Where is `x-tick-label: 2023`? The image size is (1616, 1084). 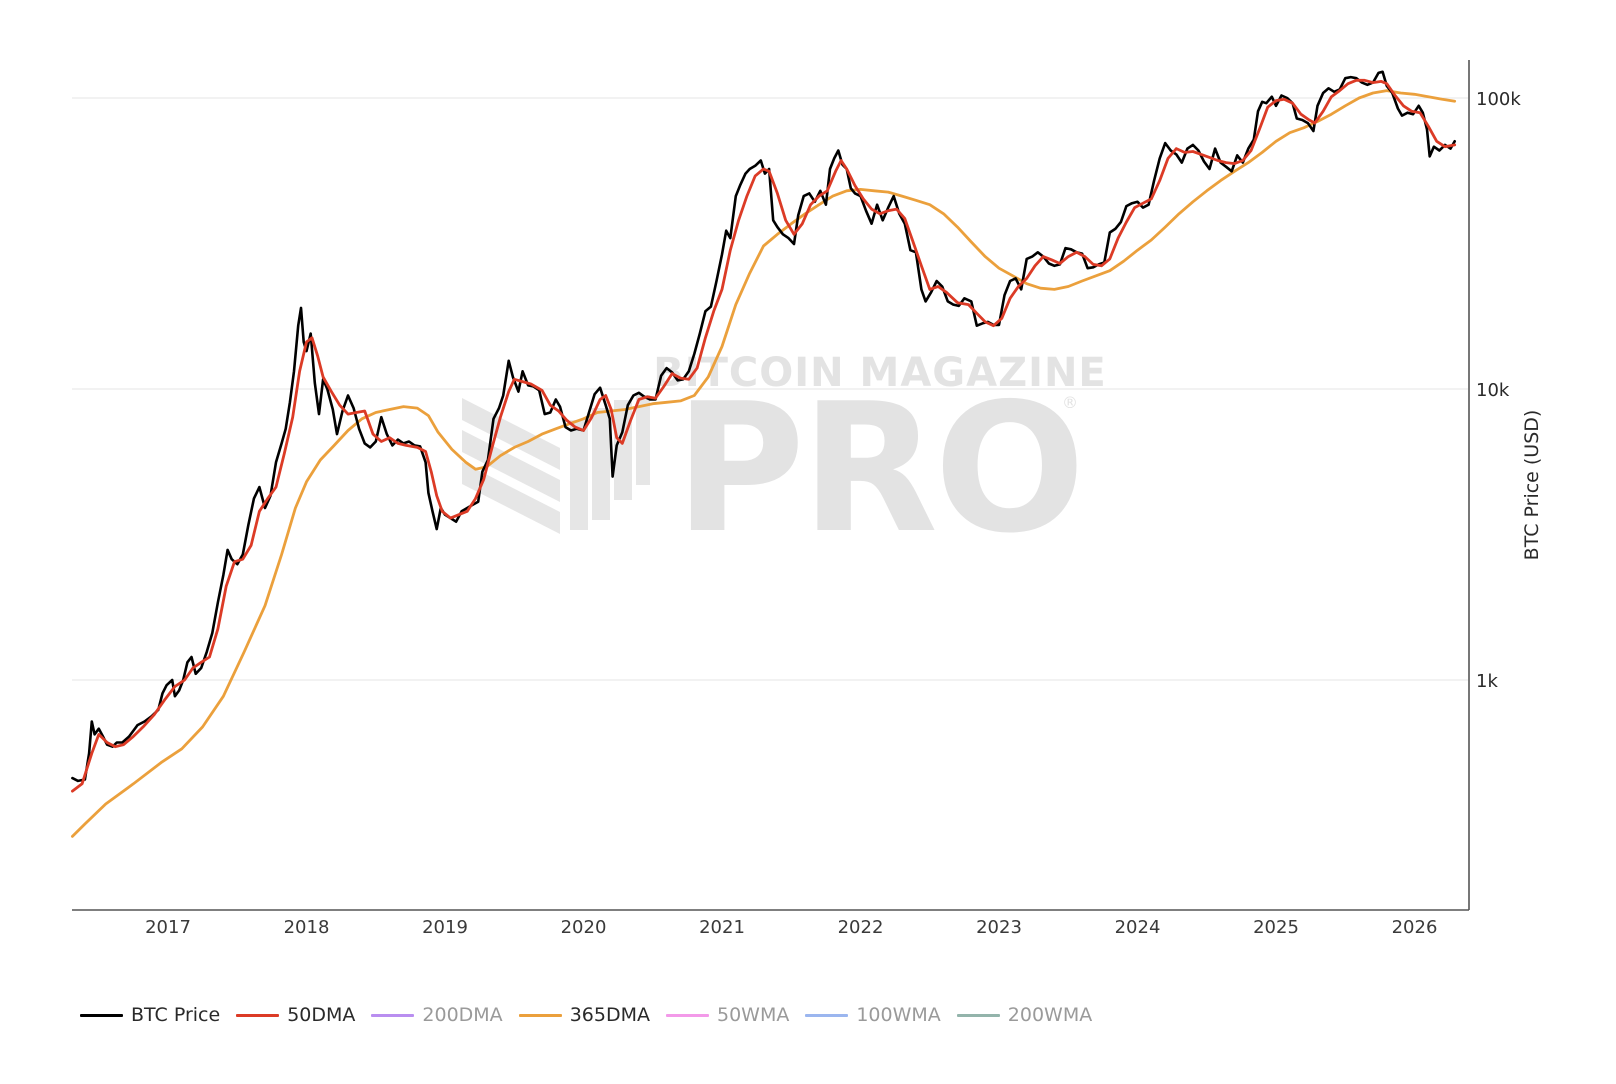 x-tick-label: 2023 is located at coordinates (999, 927).